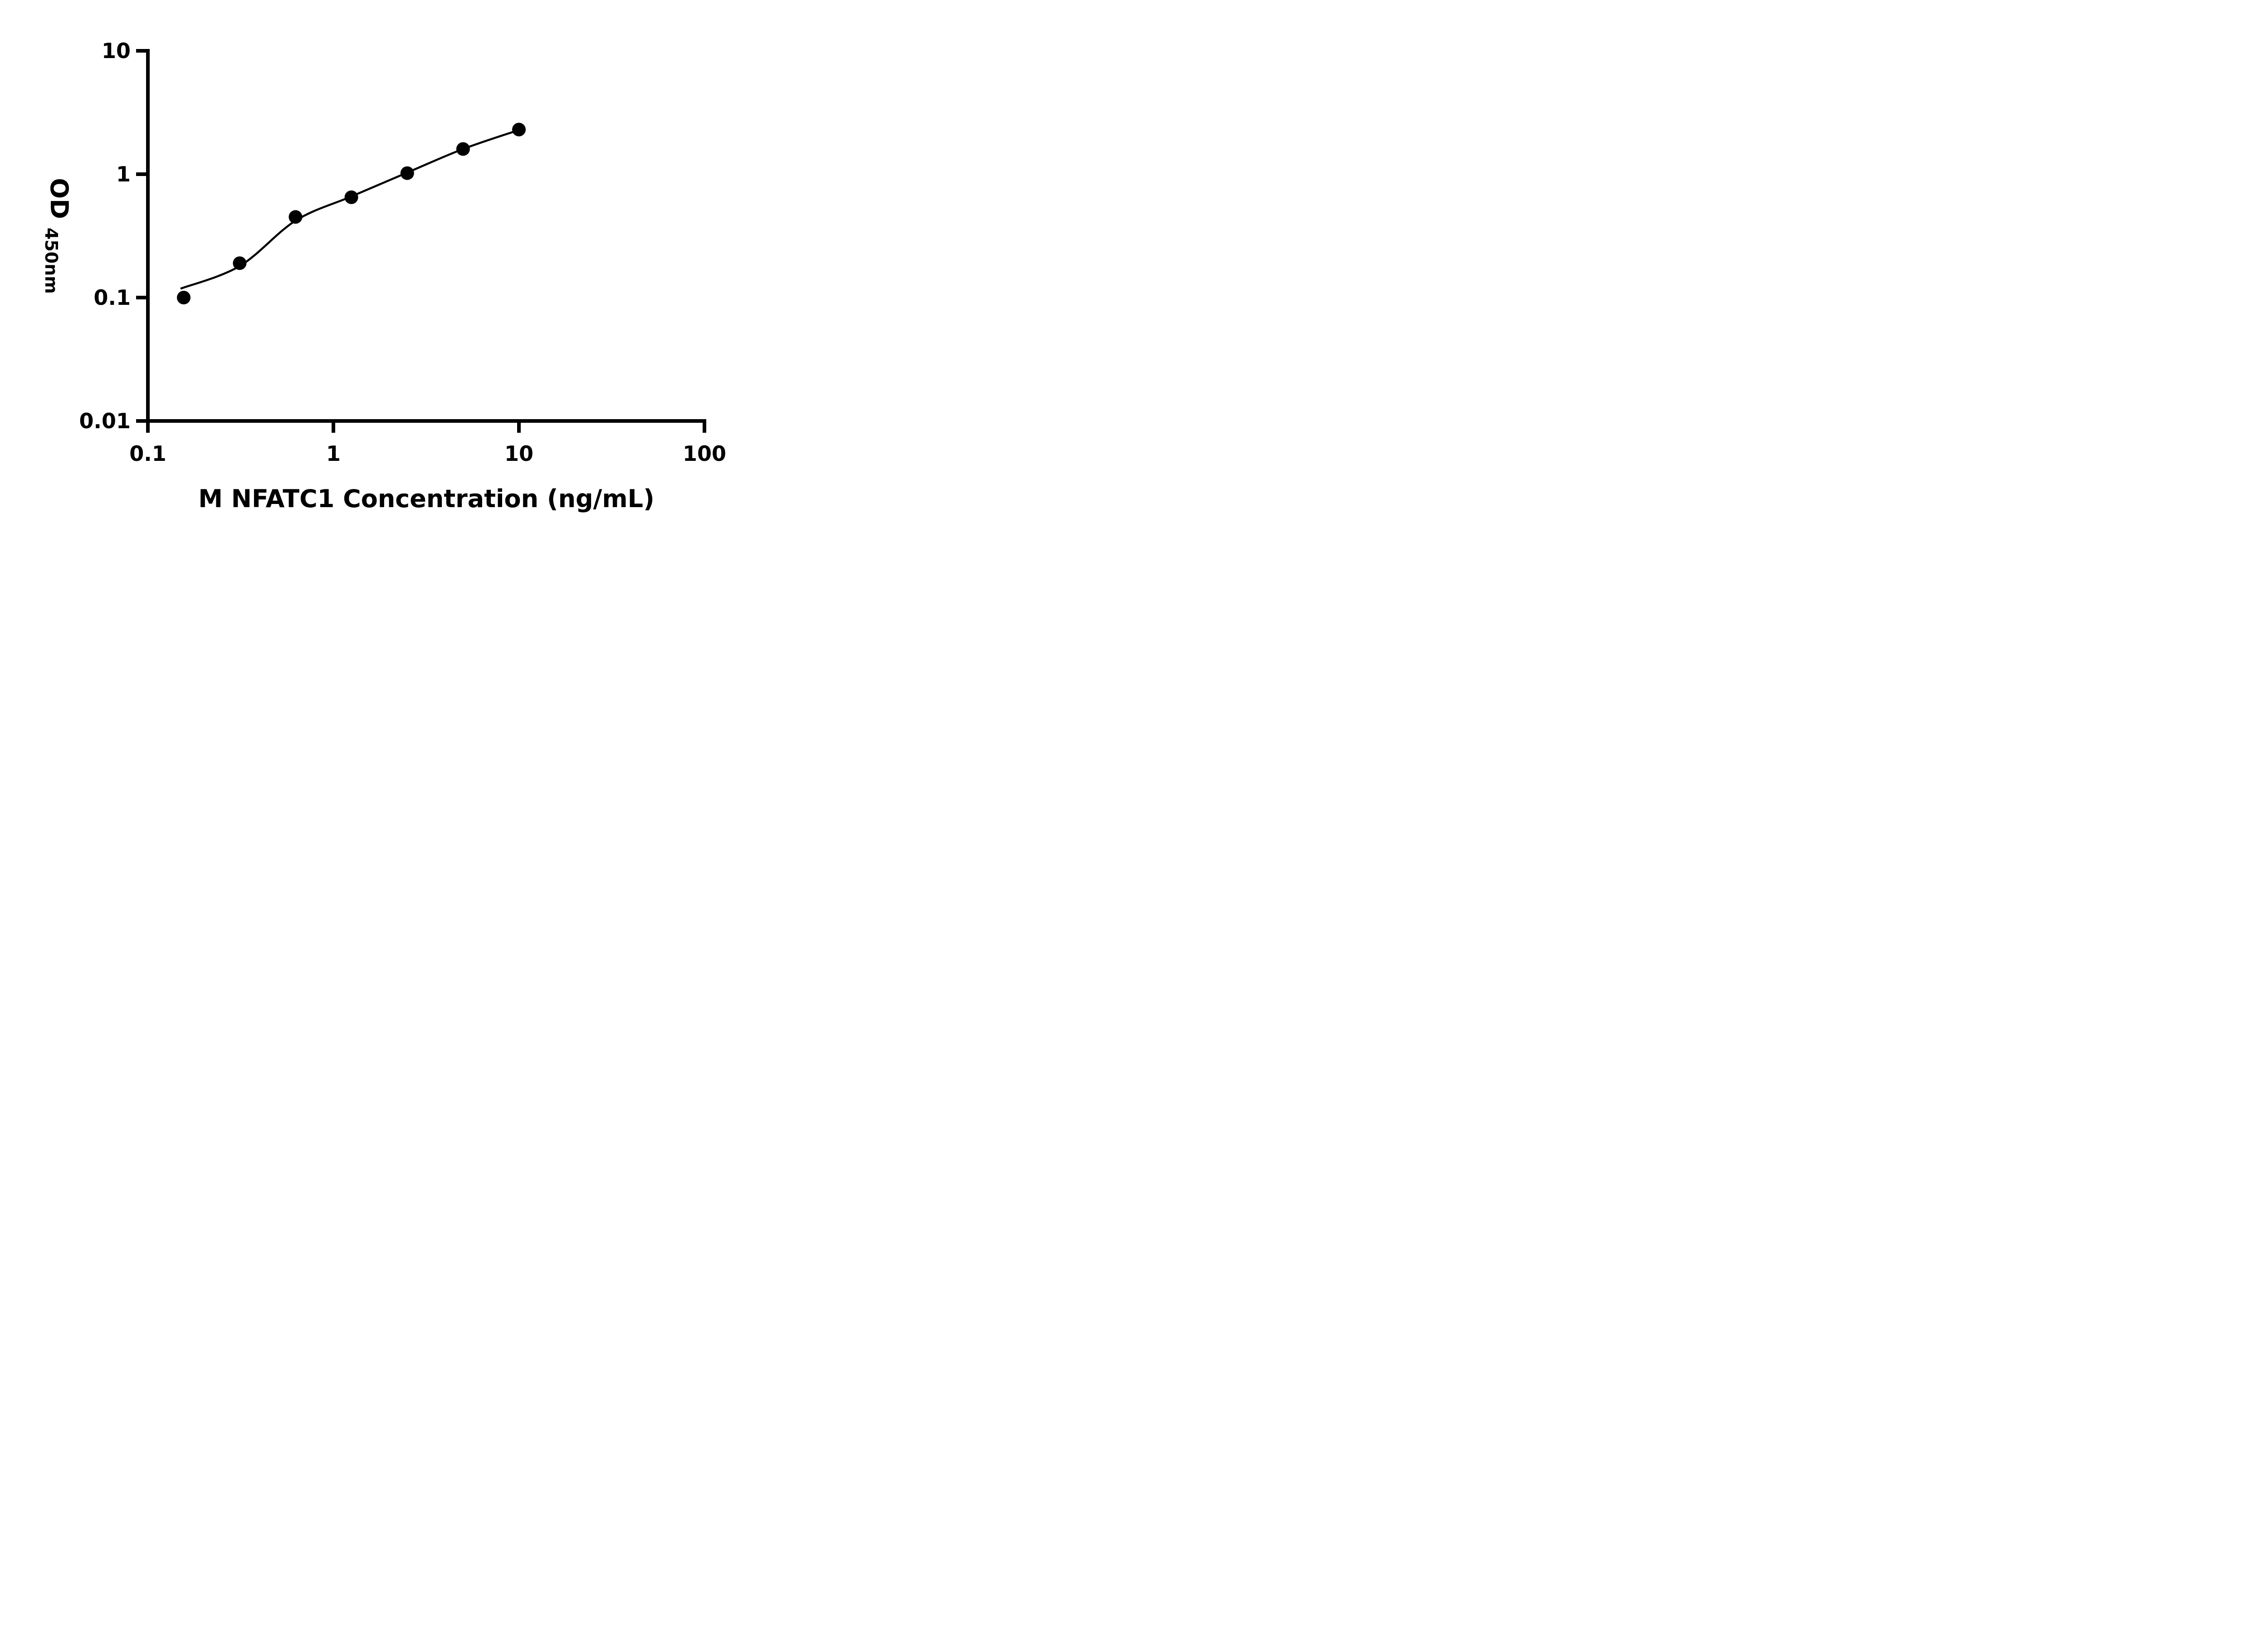  Describe the element at coordinates (123, 174) in the screenshot. I see `y-tick-label: 1` at that location.